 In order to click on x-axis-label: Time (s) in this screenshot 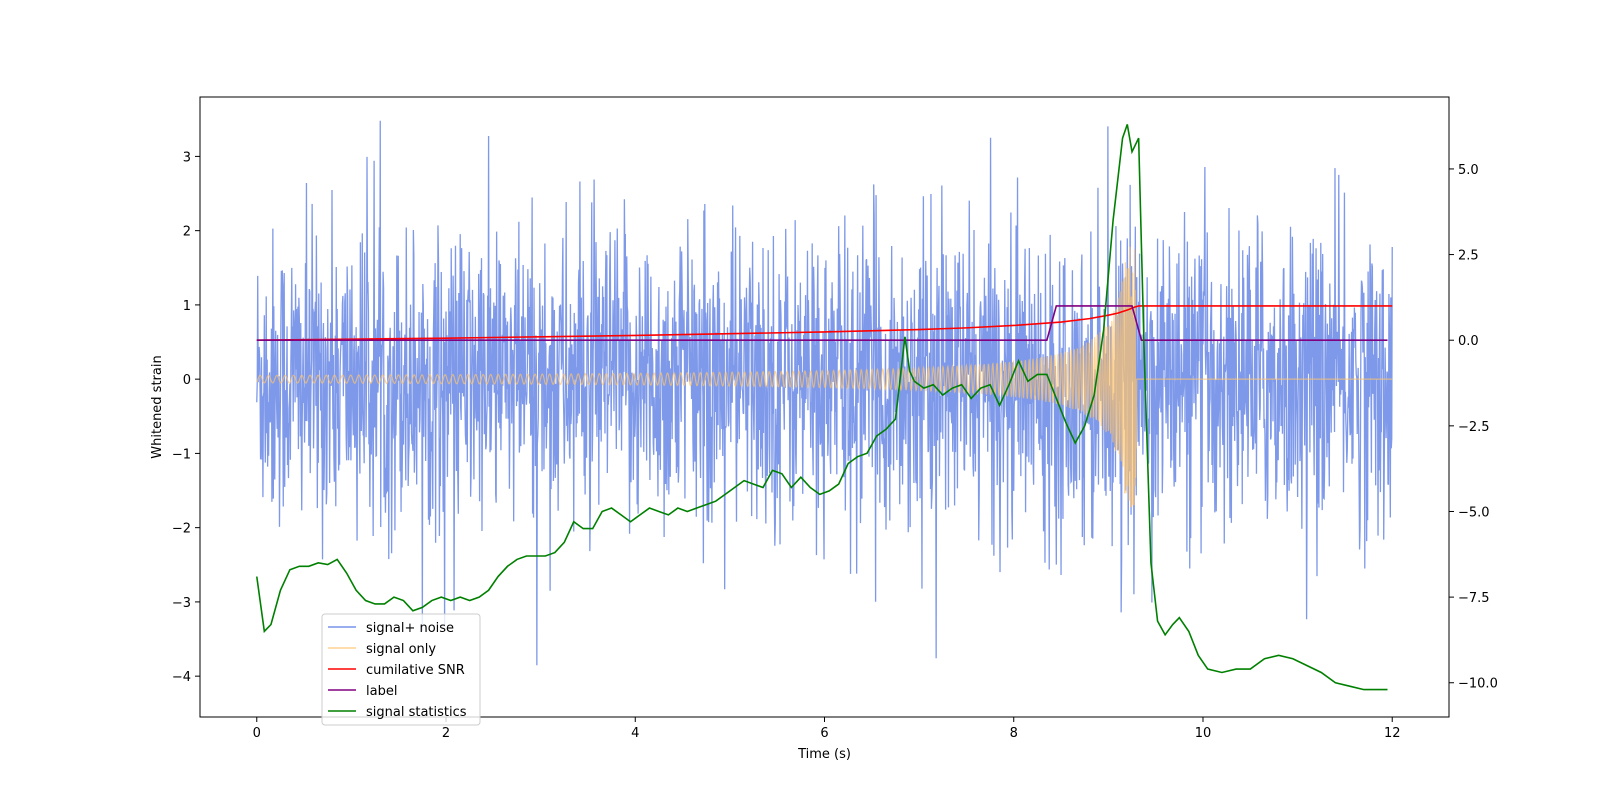, I will do `click(824, 754)`.